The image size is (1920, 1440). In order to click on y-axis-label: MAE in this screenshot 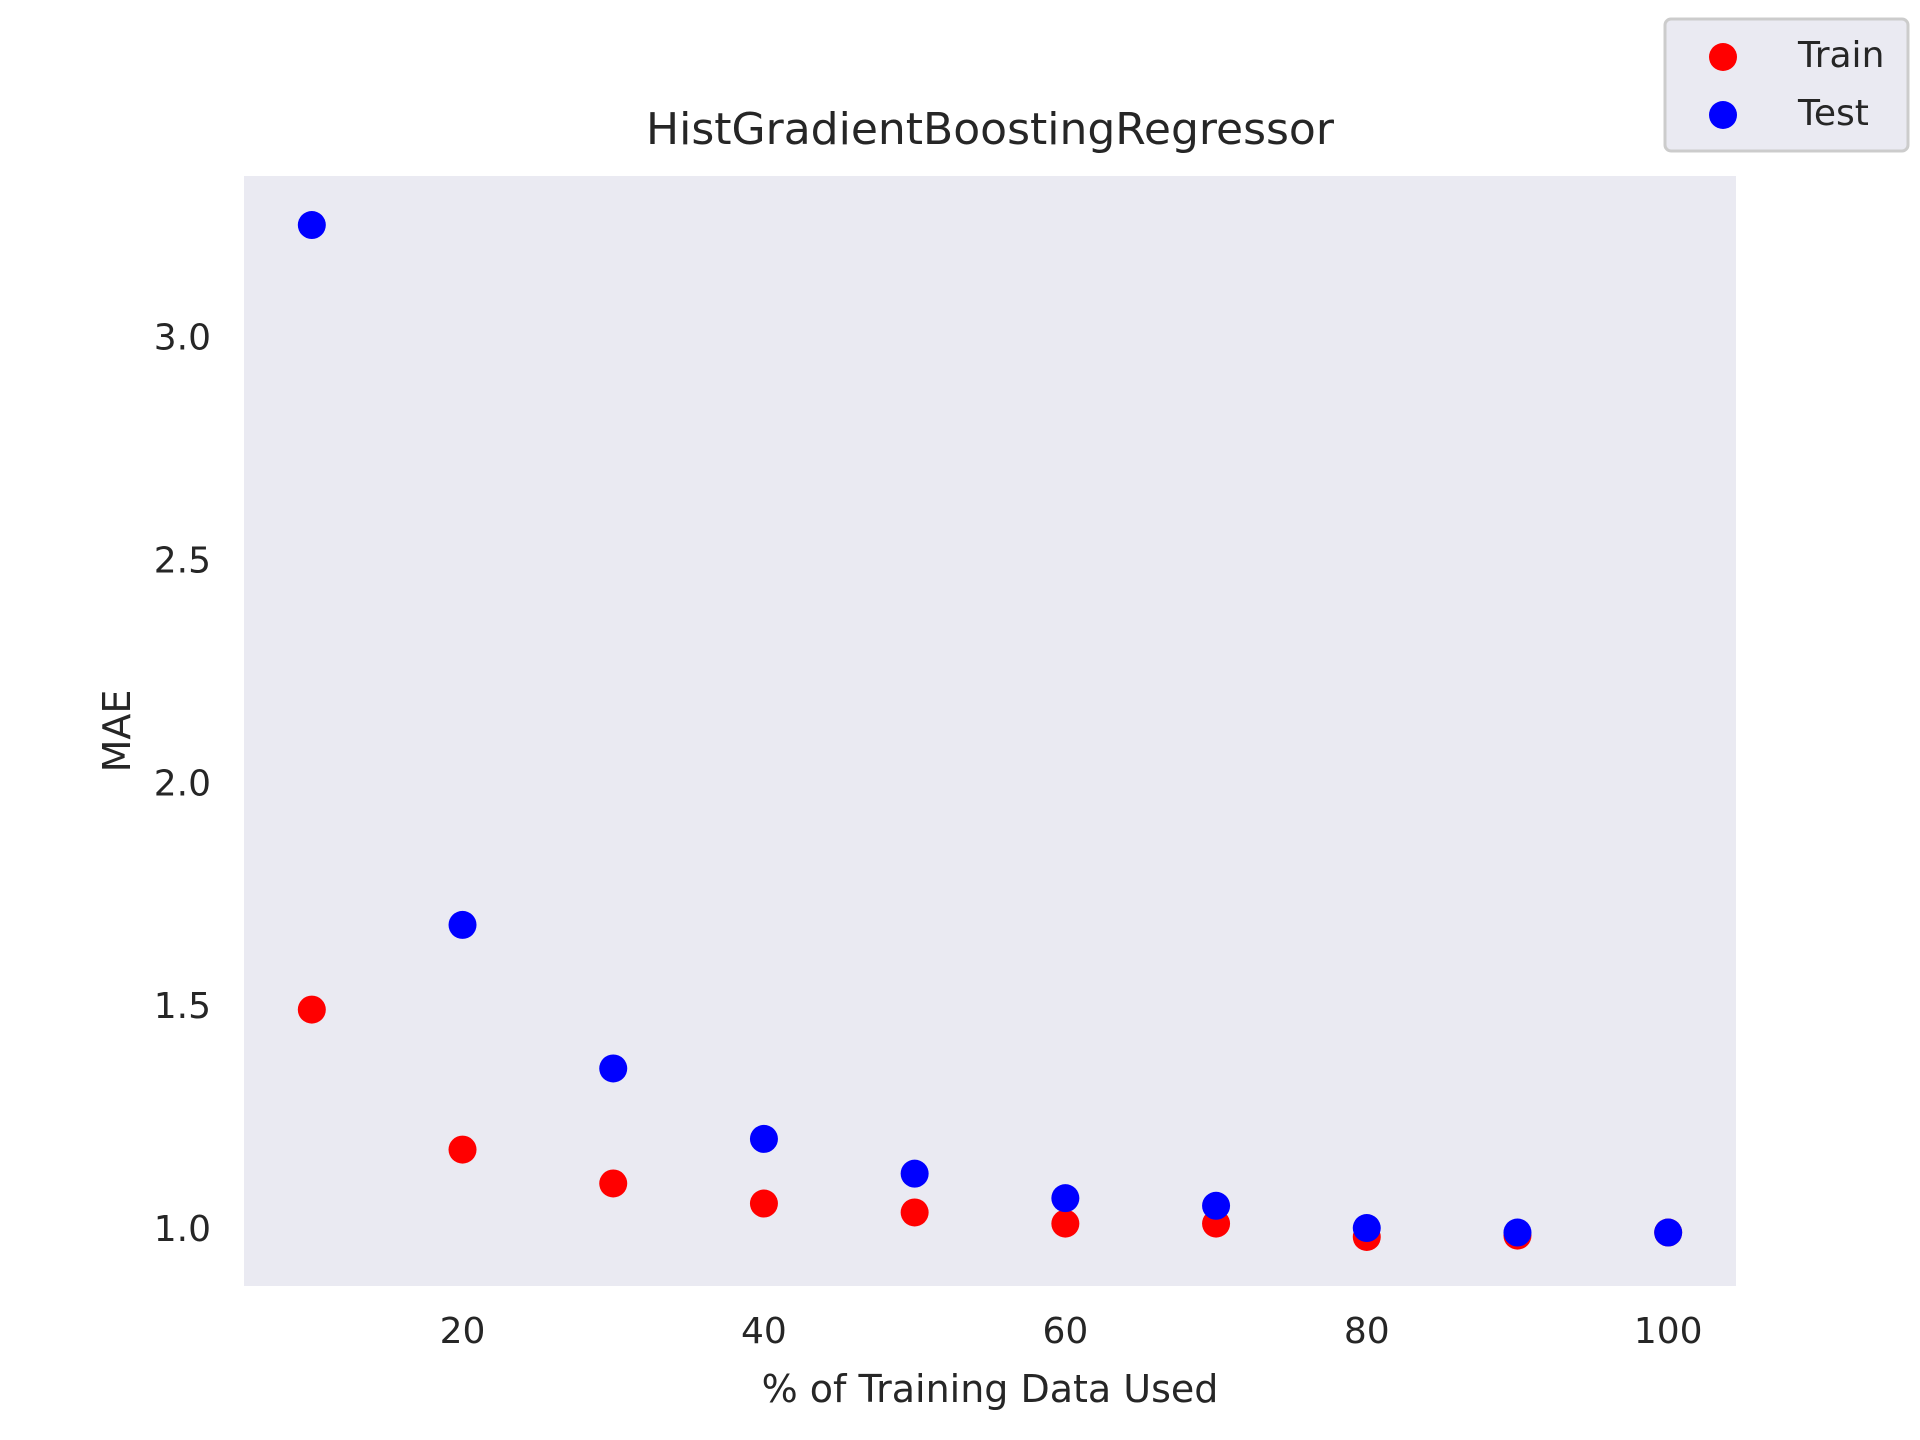, I will do `click(117, 731)`.